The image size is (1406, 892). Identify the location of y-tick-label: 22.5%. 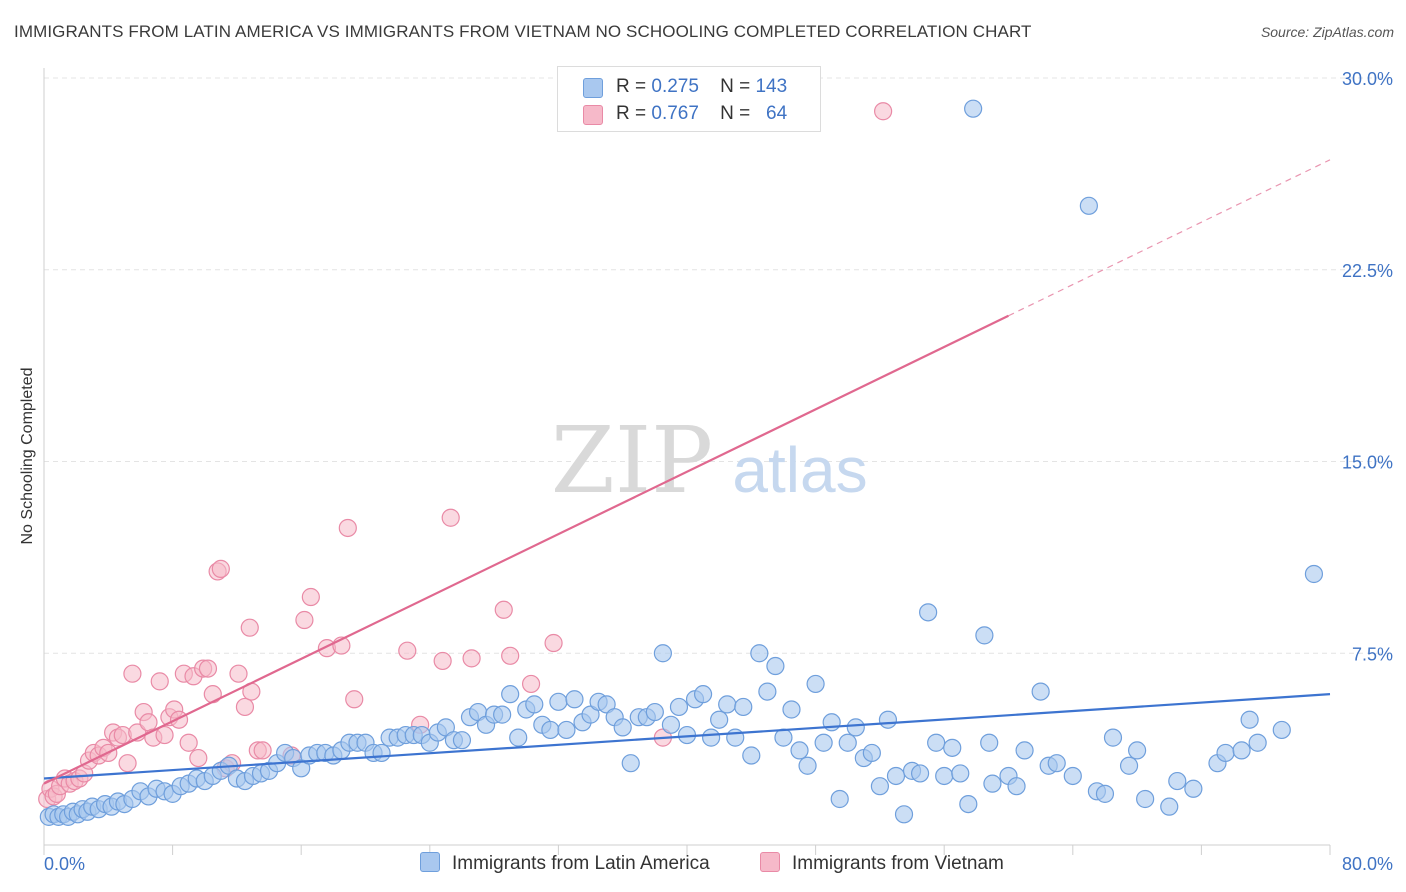
(1367, 271).